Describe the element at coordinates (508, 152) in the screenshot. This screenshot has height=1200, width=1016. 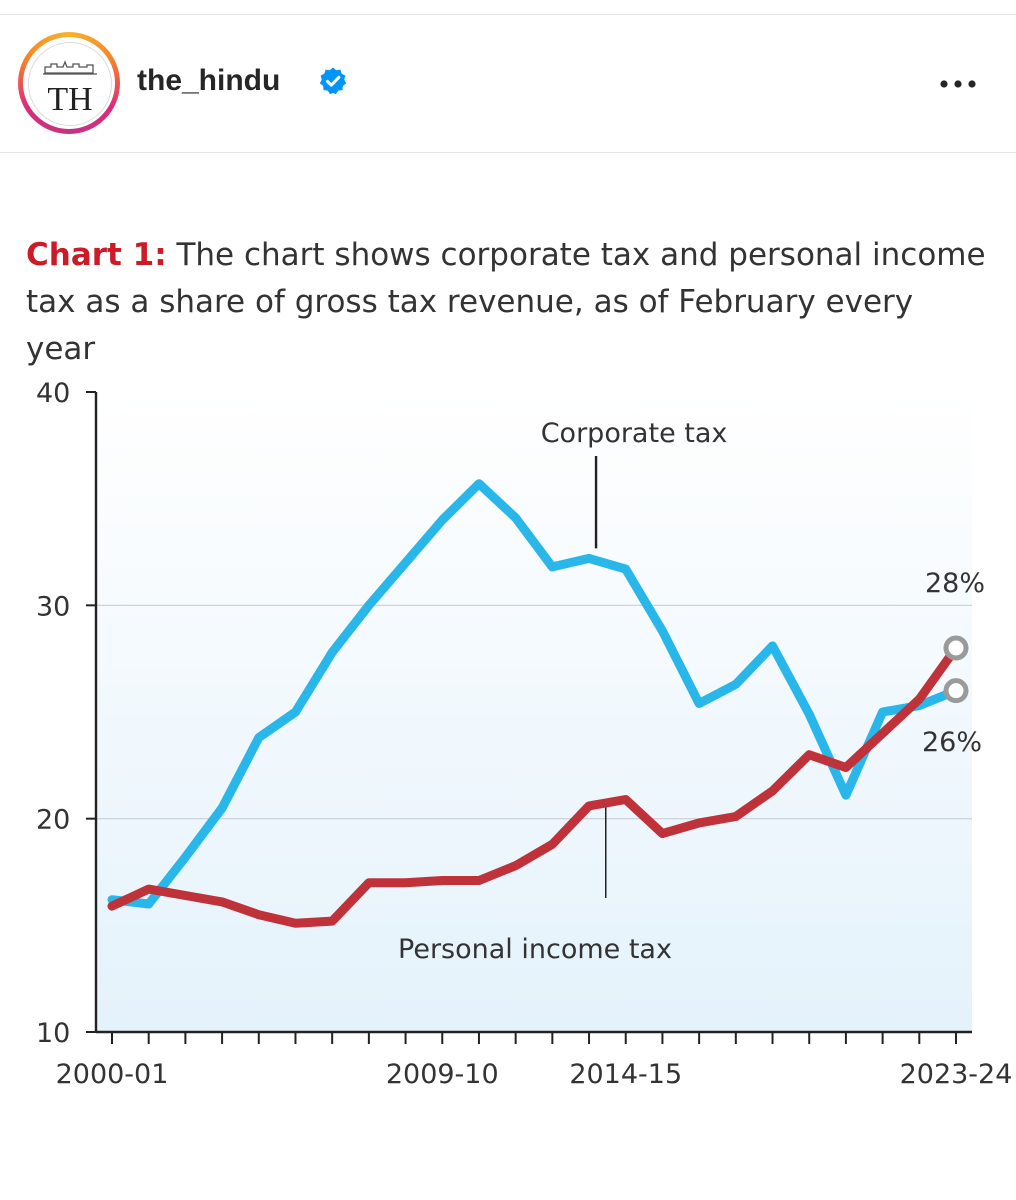
I see `header-divider` at that location.